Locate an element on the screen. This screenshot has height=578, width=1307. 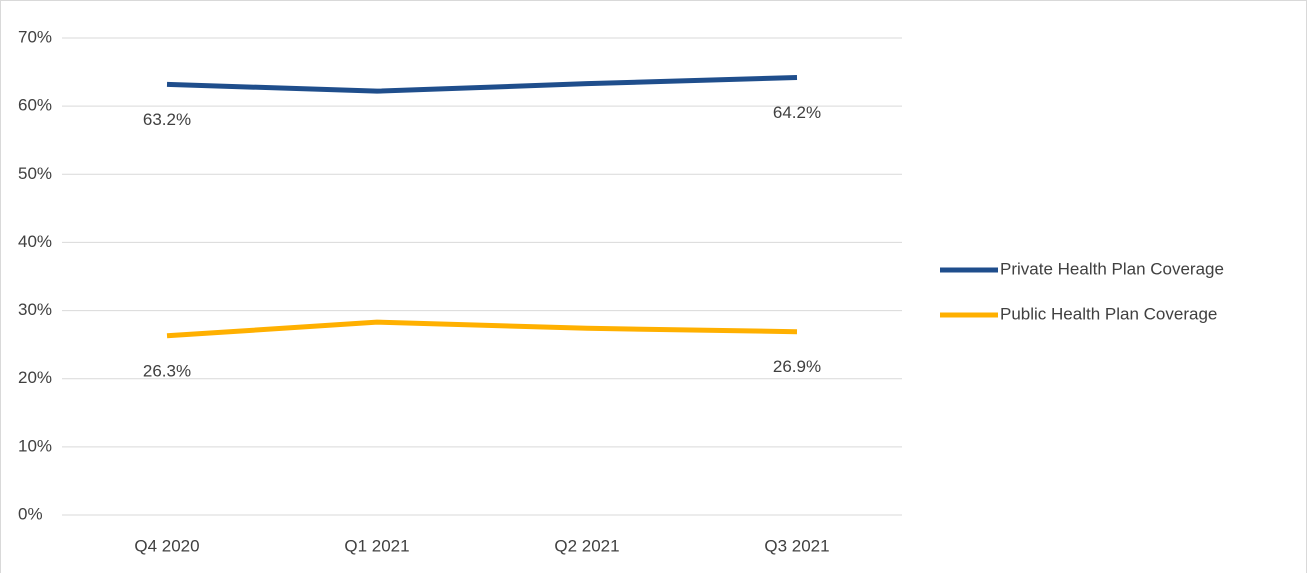
y-tick-label: 50% is located at coordinates (35, 173).